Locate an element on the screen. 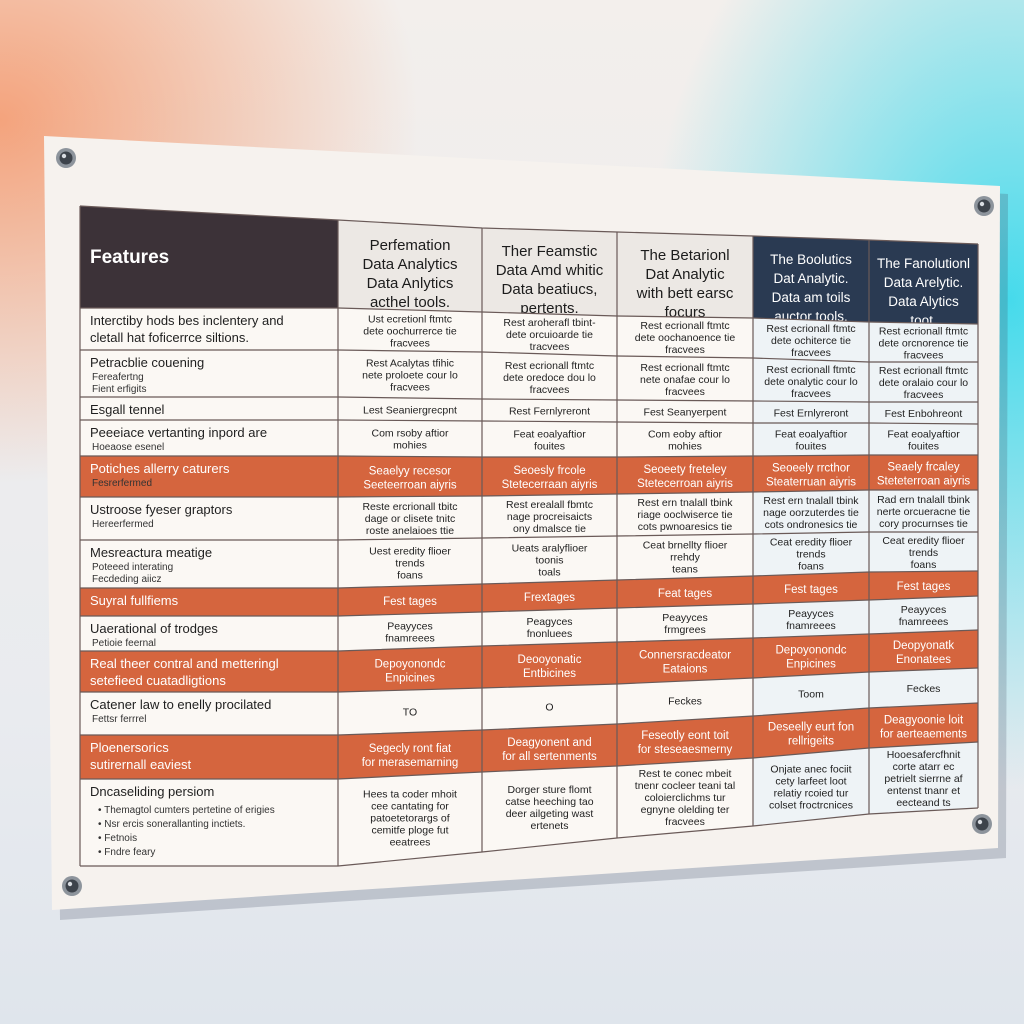 This screenshot has height=1024, width=1024. cell-value: Stetecerroan aiyris is located at coordinates (685, 484).